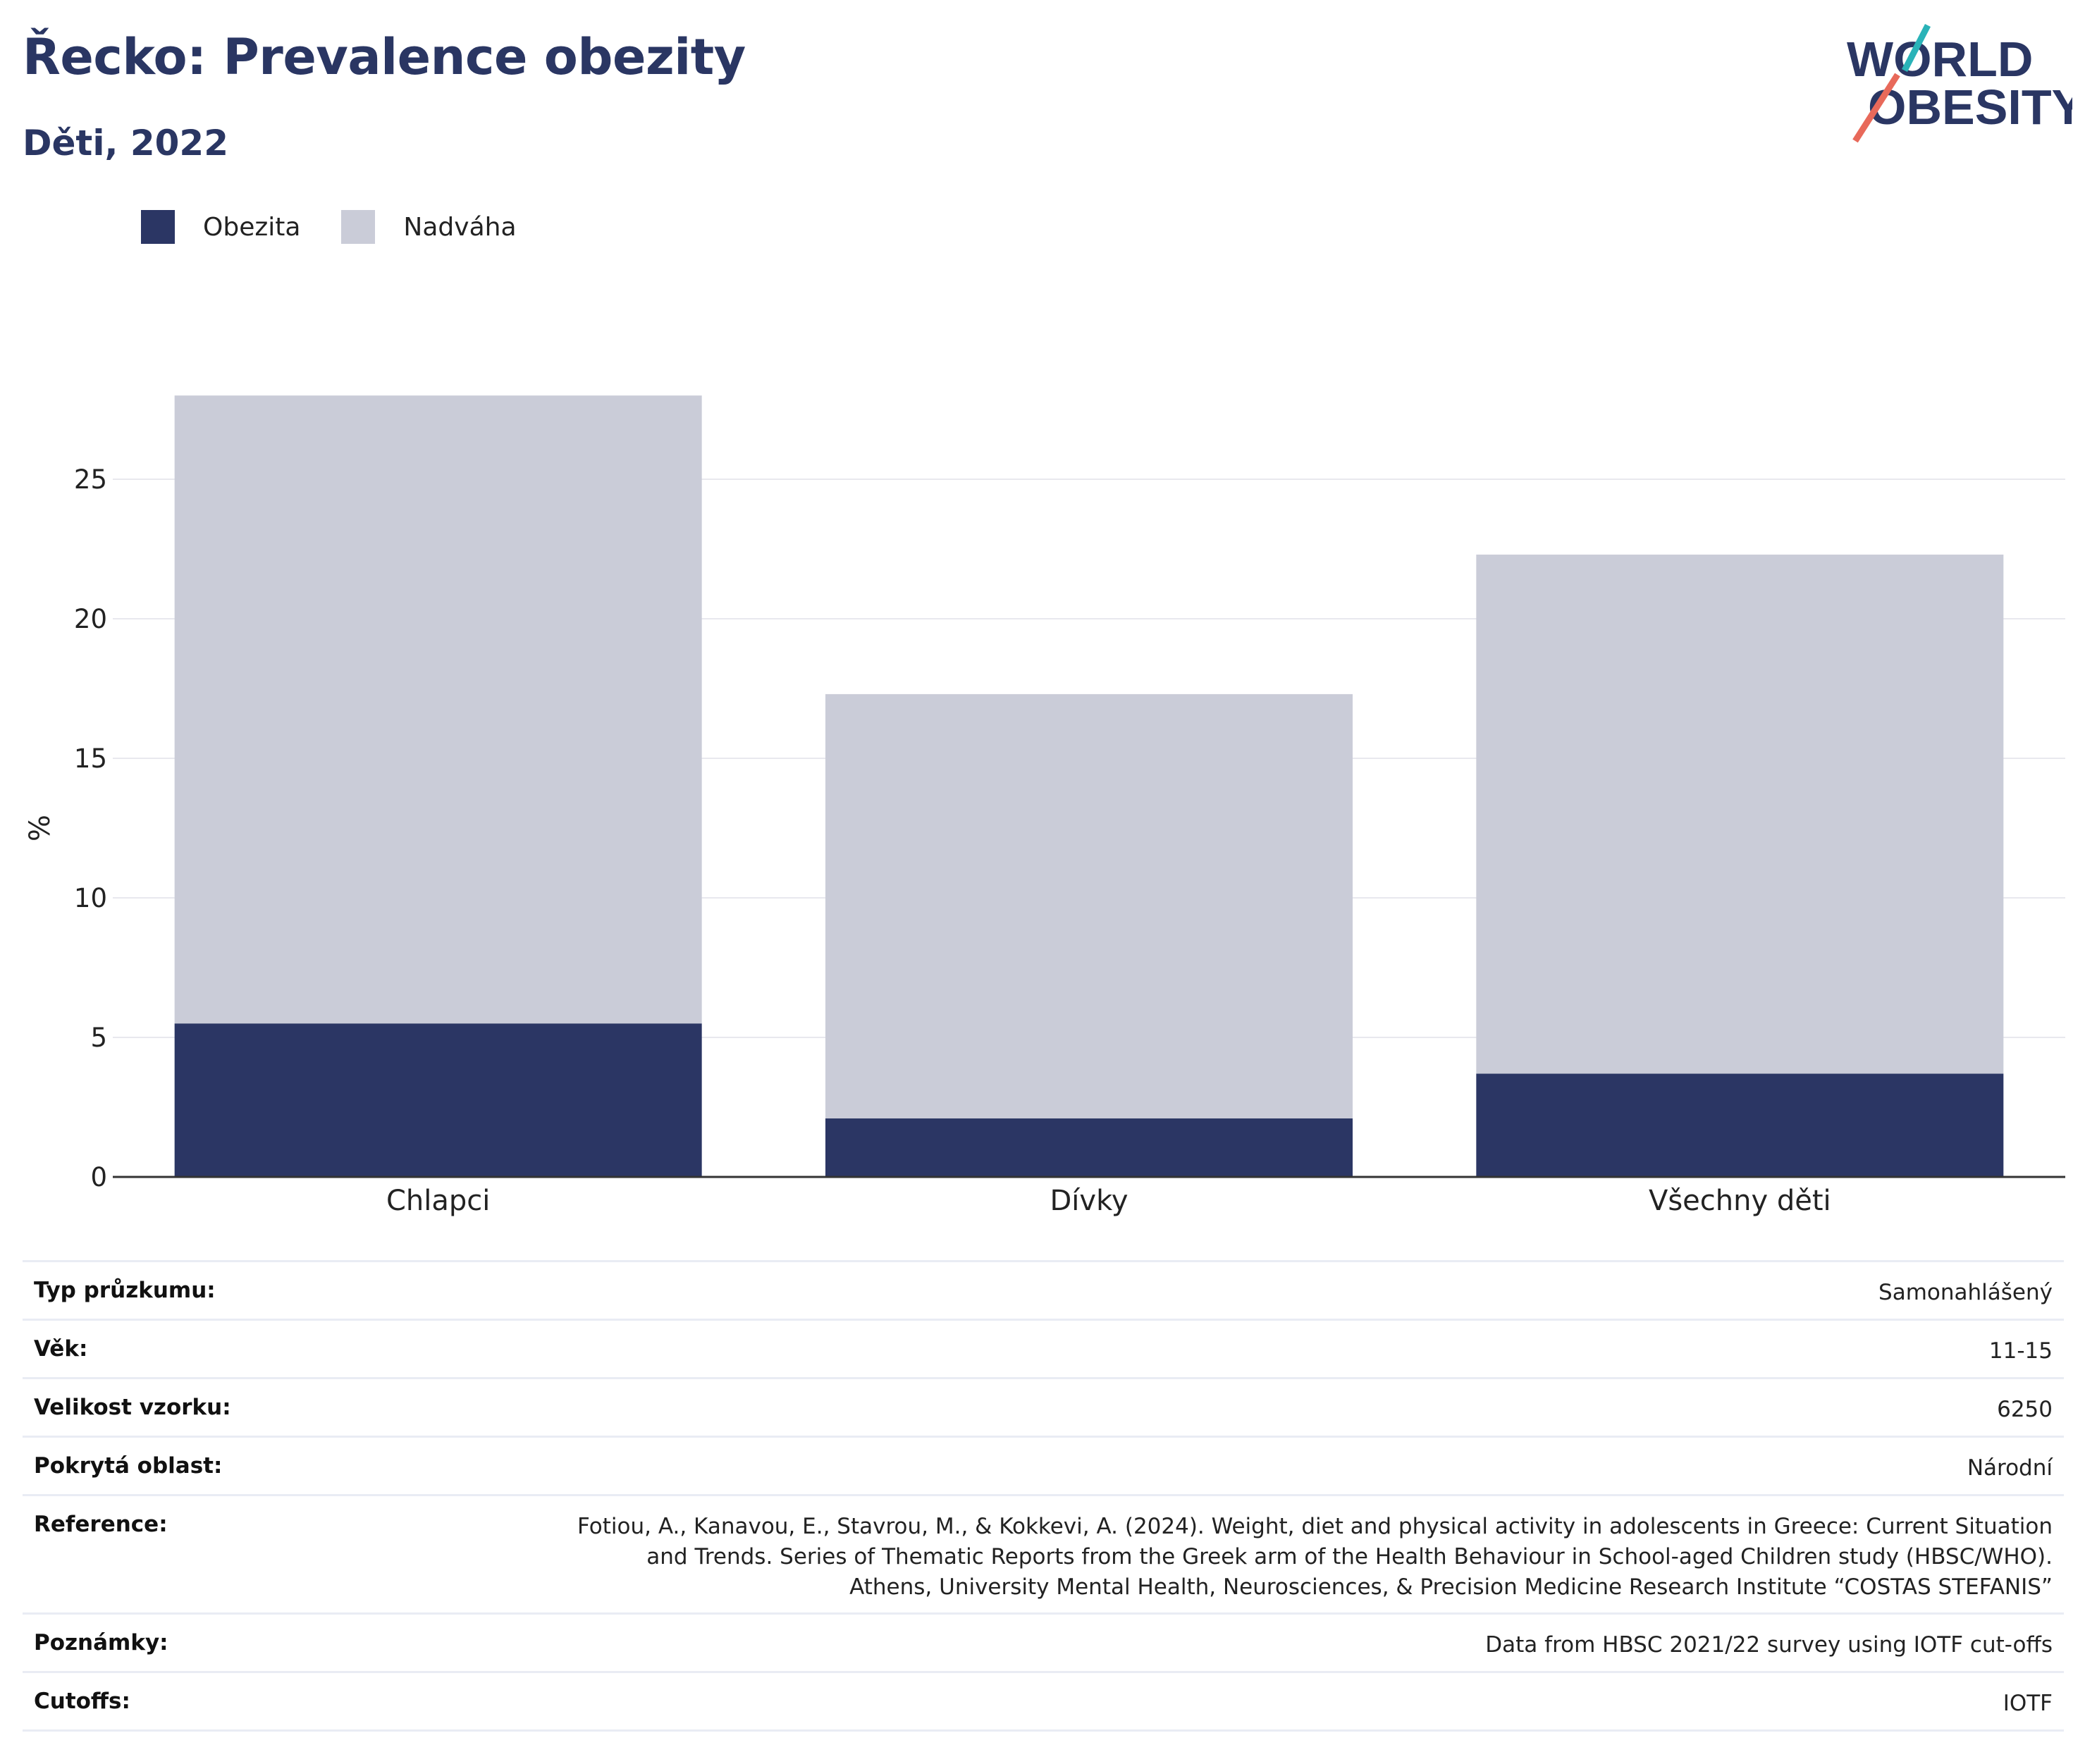 The image size is (2085, 1764). Describe the element at coordinates (1917, 48) in the screenshot. I see `logo-slash-teal` at that location.